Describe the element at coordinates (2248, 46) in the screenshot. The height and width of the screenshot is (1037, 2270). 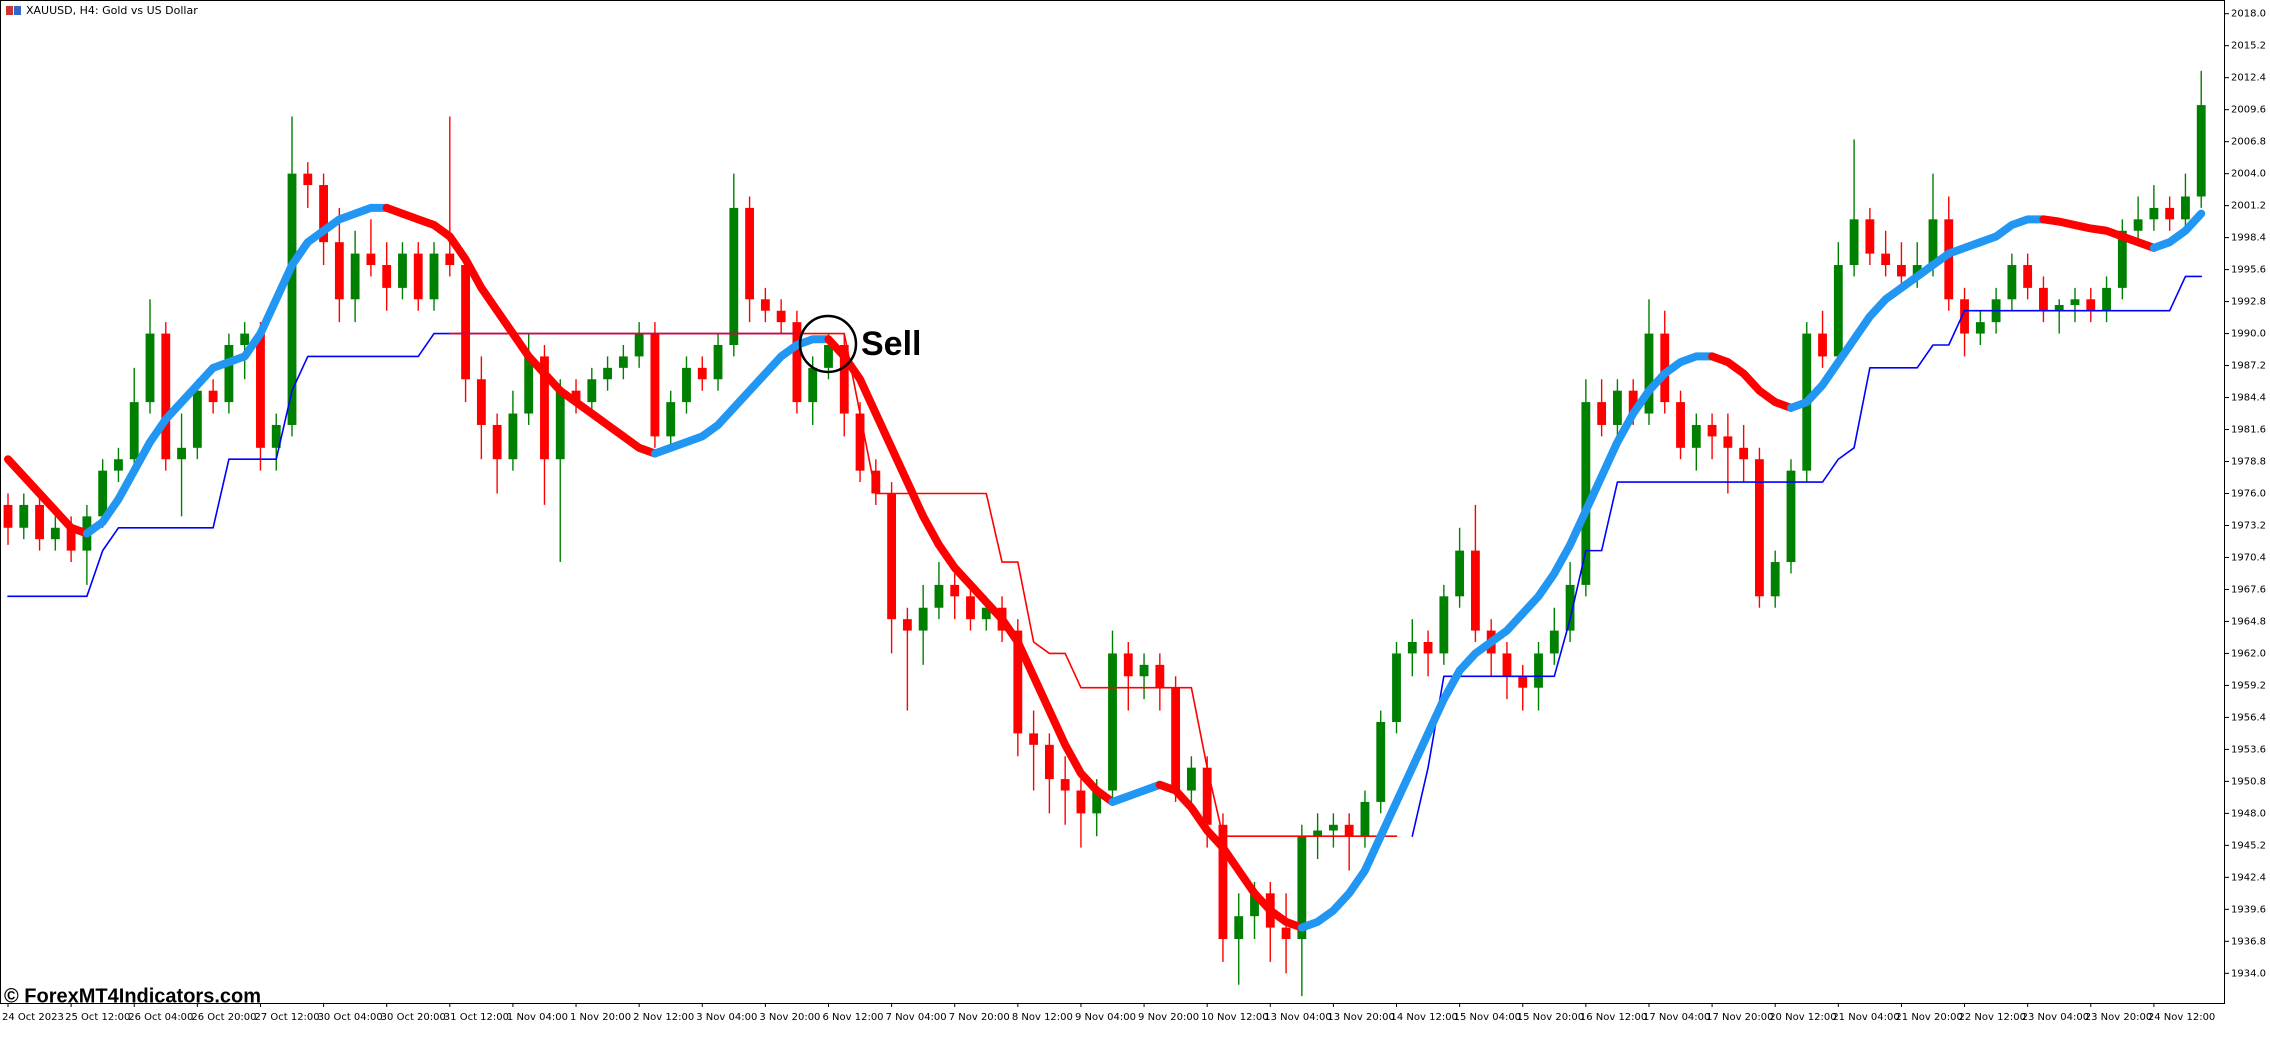
I see `y-tick-label: 2015.2` at that location.